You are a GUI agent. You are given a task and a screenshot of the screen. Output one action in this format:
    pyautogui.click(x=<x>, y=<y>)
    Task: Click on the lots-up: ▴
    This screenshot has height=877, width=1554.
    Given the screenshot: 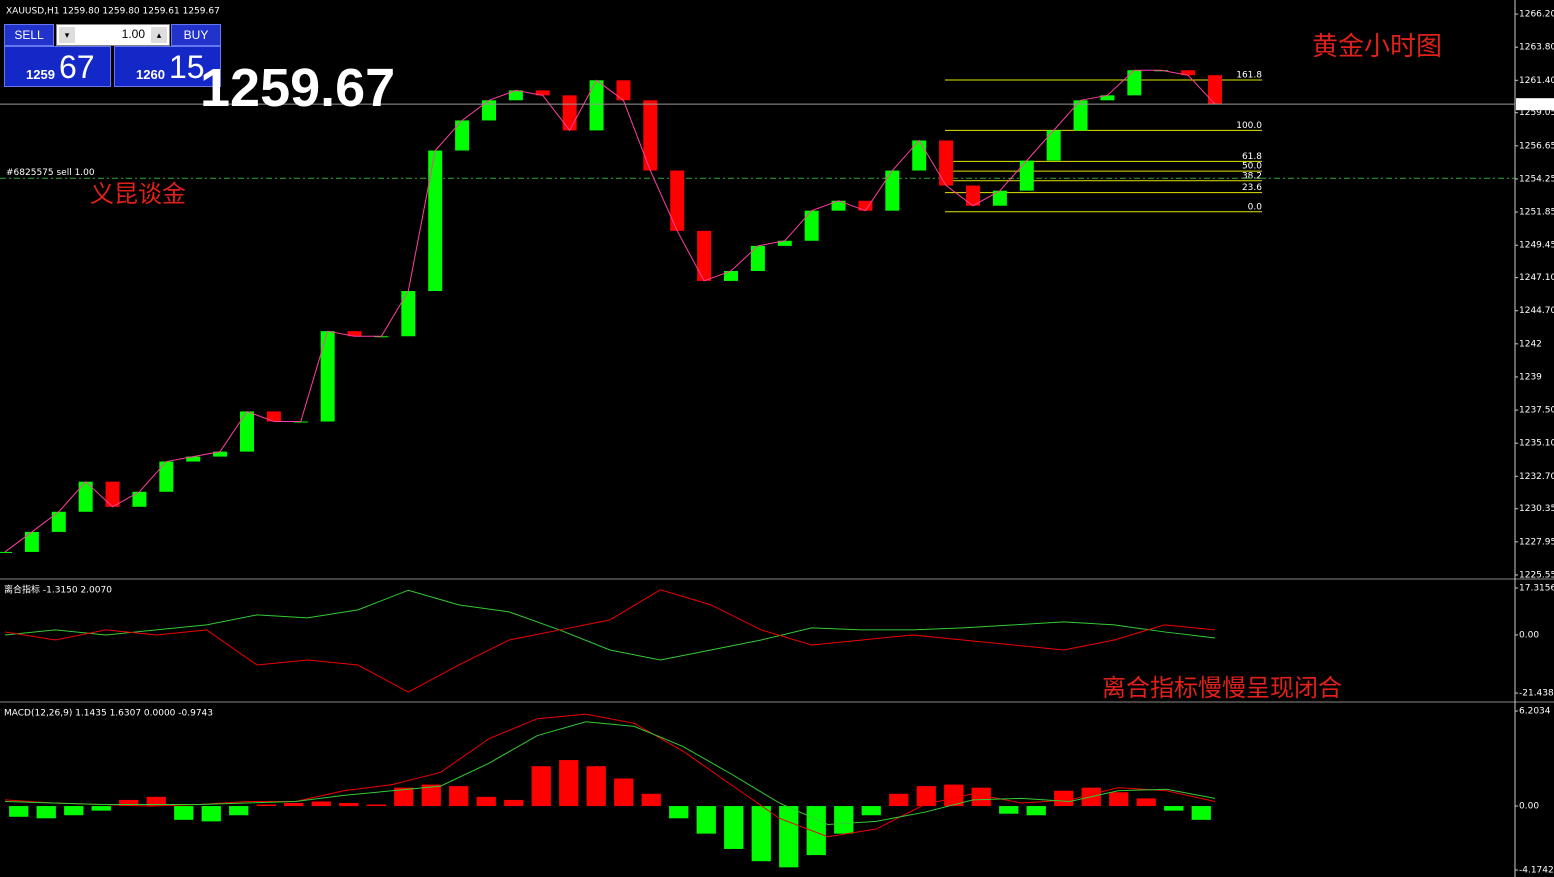 What is the action you would take?
    pyautogui.click(x=159, y=35)
    